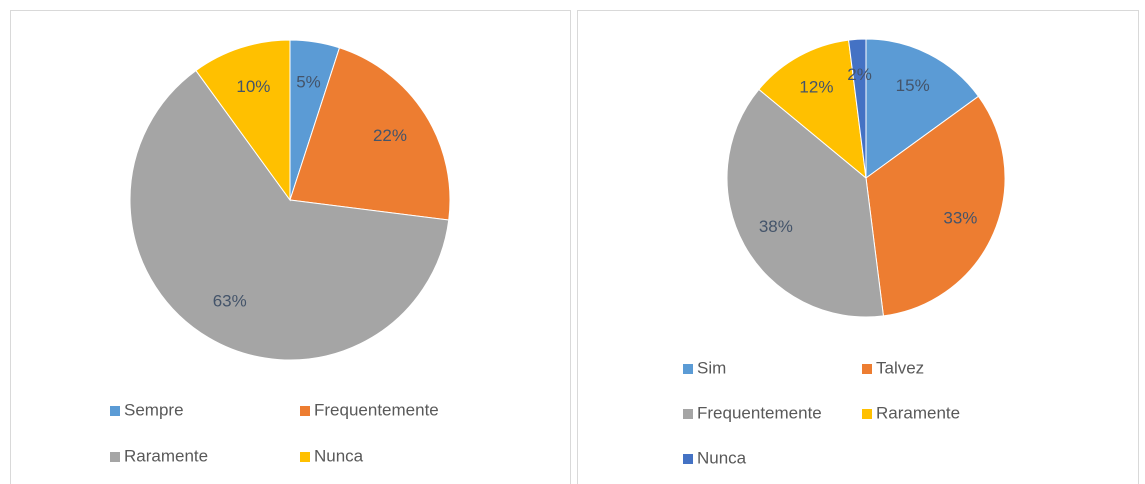  Describe the element at coordinates (154, 409) in the screenshot. I see `legend-label: Sempre` at that location.